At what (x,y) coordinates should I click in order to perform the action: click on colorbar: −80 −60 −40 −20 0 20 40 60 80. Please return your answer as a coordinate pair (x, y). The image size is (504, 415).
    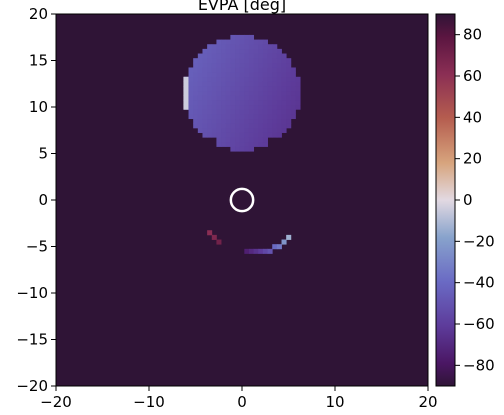
    Looking at the image, I should click on (465, 200).